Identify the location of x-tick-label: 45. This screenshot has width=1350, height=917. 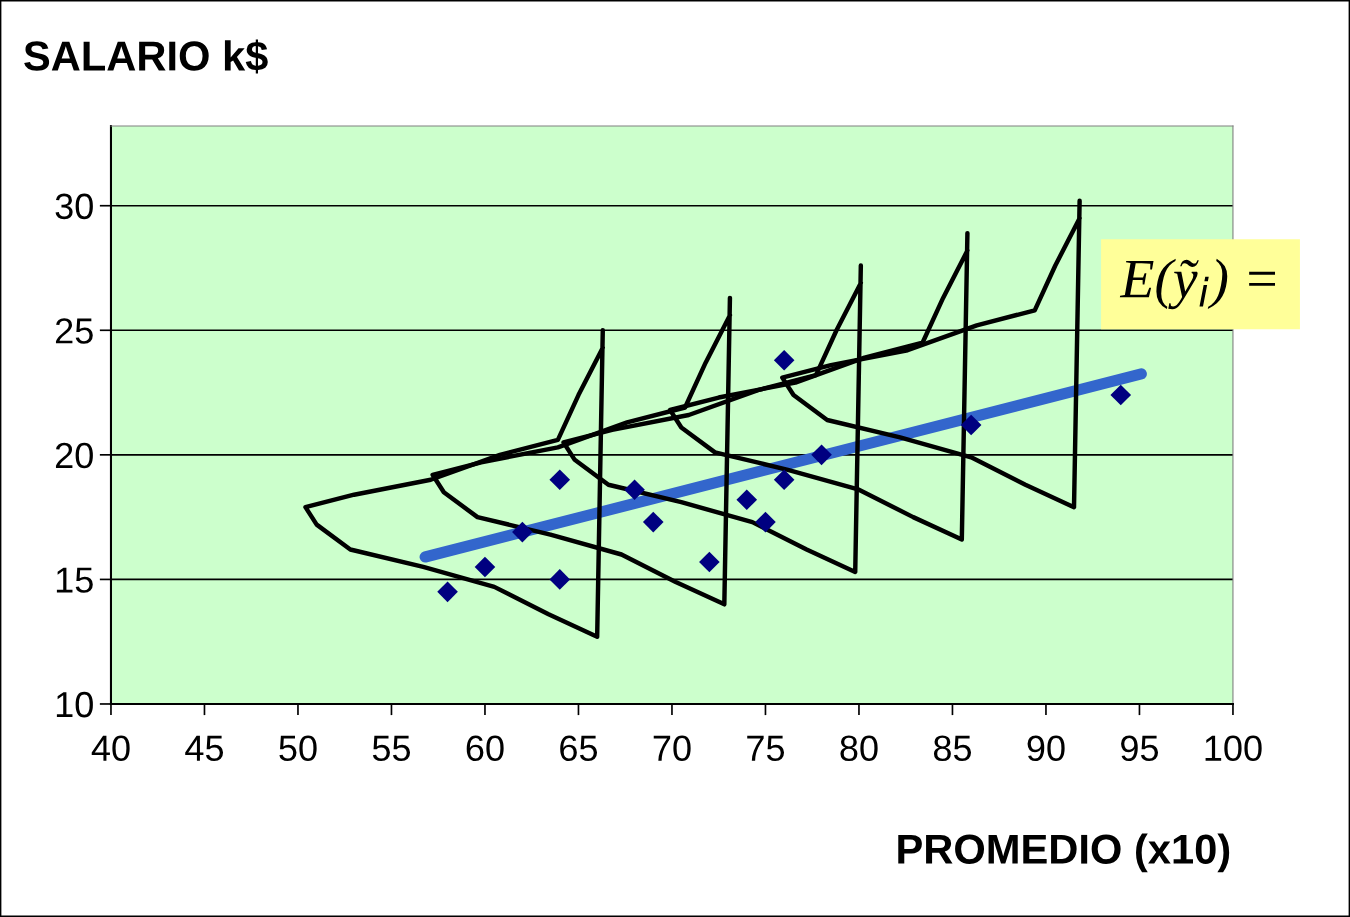
(204, 748).